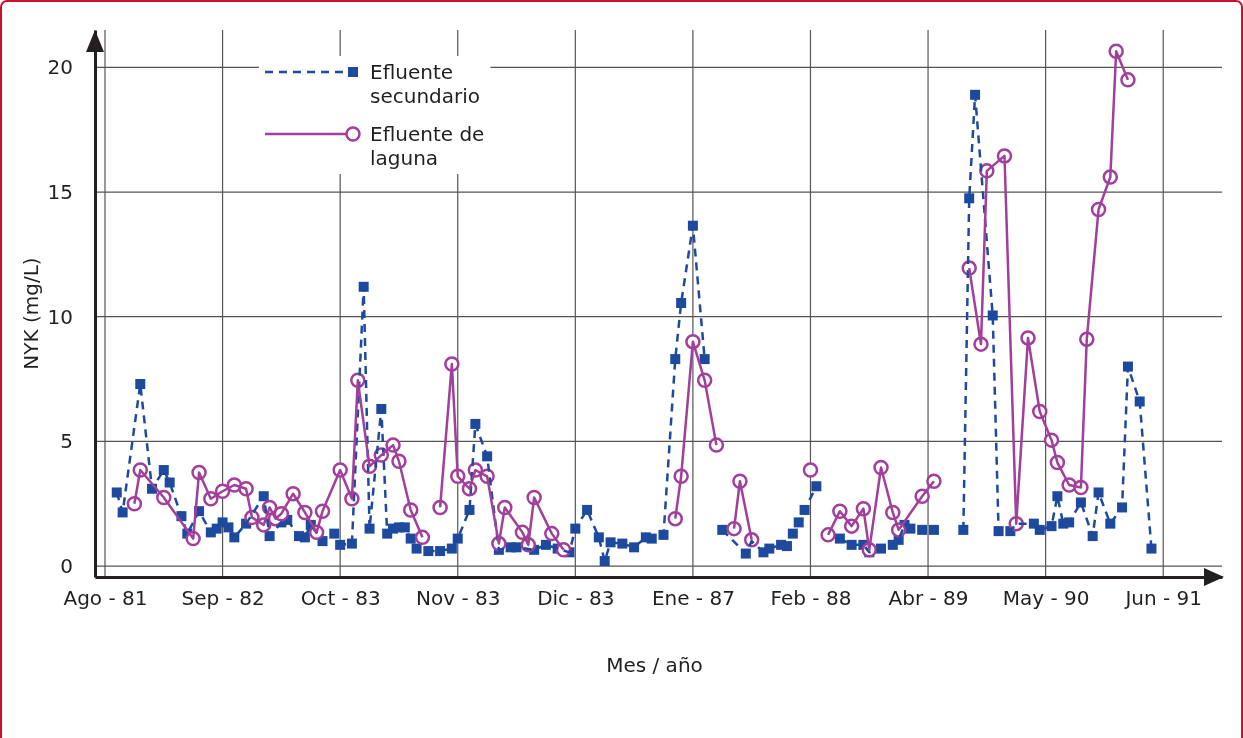 This screenshot has width=1243, height=738. Describe the element at coordinates (1163, 598) in the screenshot. I see `x-tick-label: Jun - 91` at that location.